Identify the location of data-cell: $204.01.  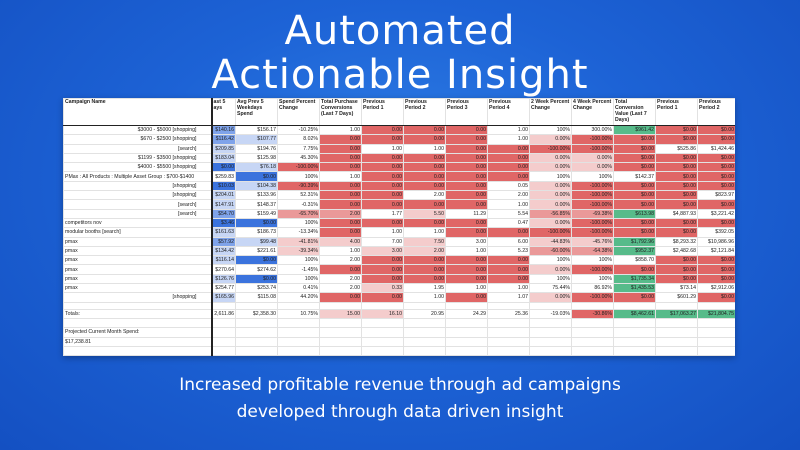
(223, 195).